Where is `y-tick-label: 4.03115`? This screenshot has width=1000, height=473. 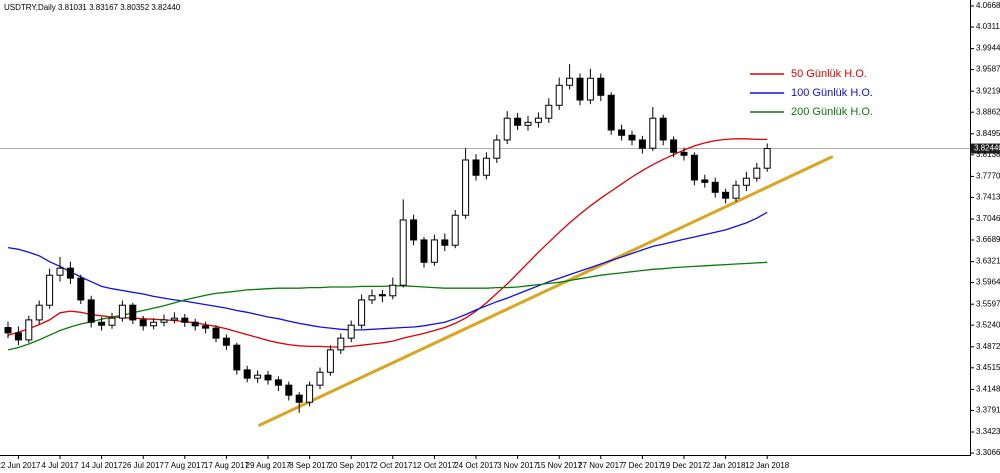 y-tick-label: 4.03115 is located at coordinates (988, 26).